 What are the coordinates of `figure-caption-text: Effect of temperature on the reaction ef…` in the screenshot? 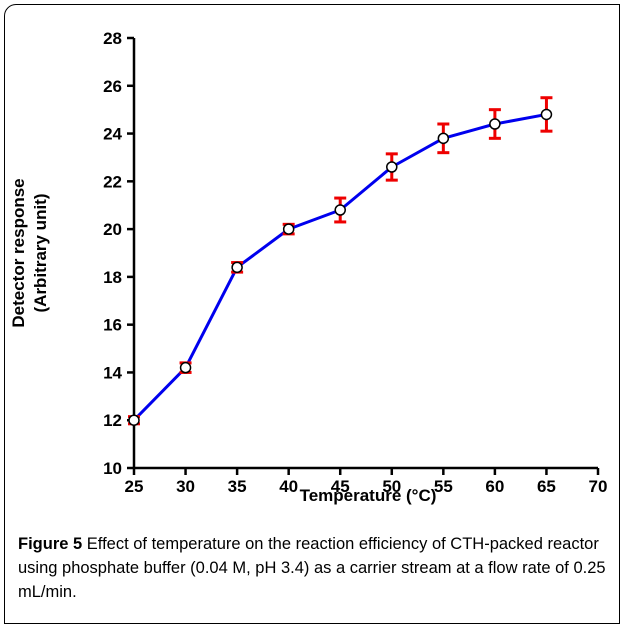 It's located at (312, 568).